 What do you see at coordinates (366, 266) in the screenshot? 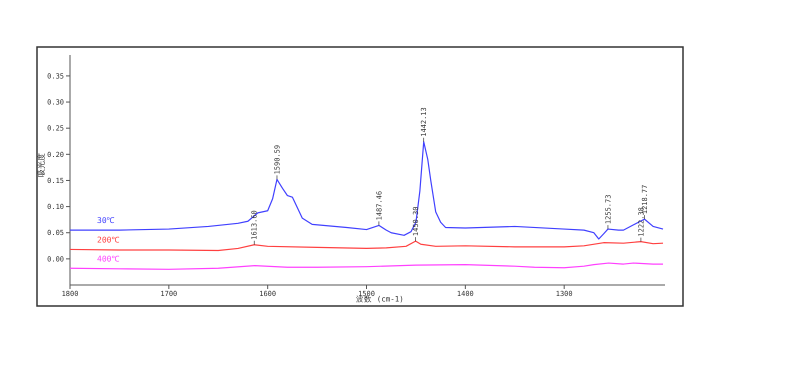
I see `line-series` at bounding box center [366, 266].